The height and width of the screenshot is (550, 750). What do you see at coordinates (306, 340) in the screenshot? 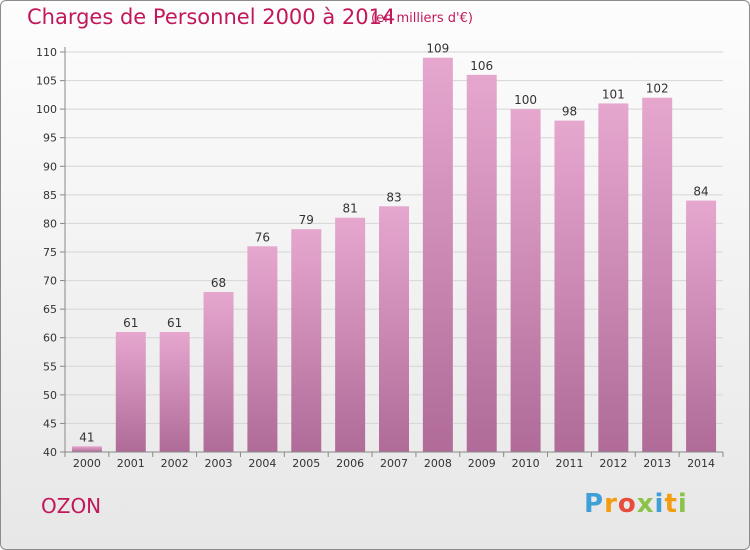
I see `bar-2005` at bounding box center [306, 340].